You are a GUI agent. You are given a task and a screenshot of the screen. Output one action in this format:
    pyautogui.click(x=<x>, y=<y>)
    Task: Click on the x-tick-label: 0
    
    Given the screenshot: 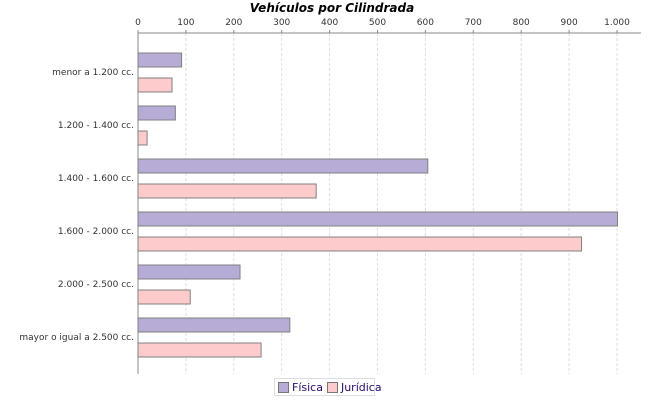 What is the action you would take?
    pyautogui.click(x=138, y=23)
    